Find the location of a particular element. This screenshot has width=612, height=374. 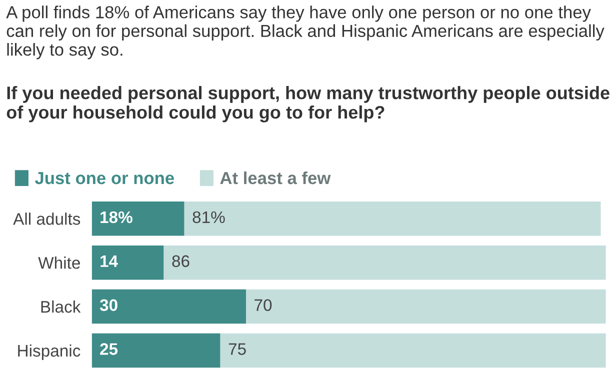

y-tick-label: Black is located at coordinates (61, 306).